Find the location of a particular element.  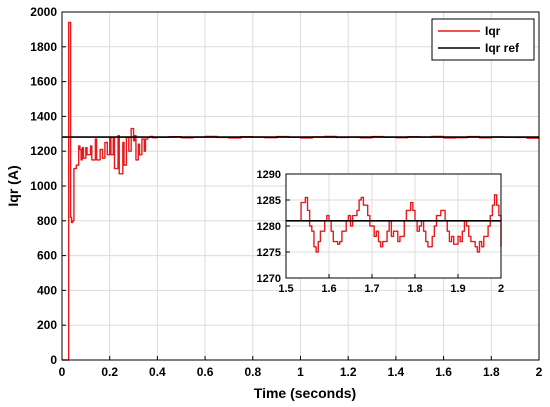

plot0-y-tick-label: 400 is located at coordinates (47, 290).